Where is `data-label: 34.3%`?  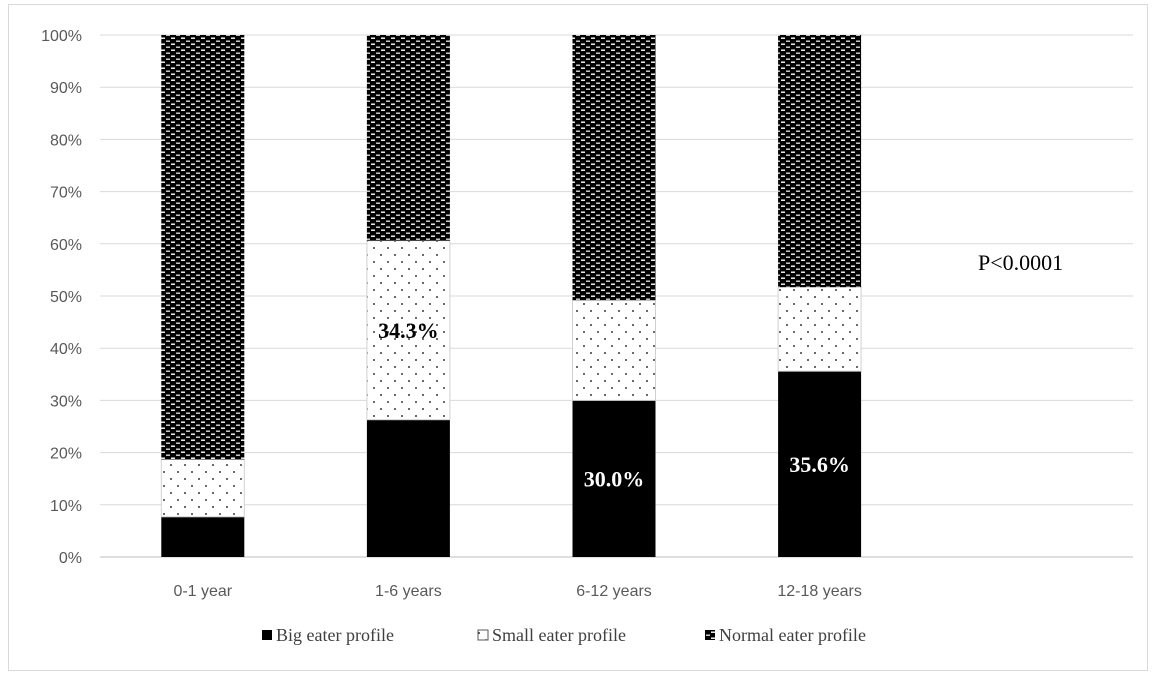 data-label: 34.3% is located at coordinates (408, 330).